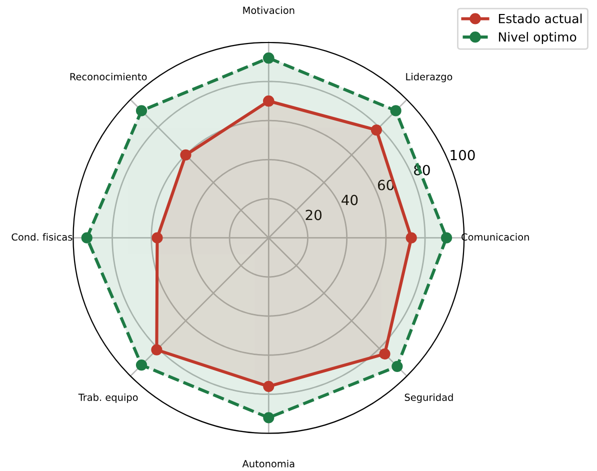 The image size is (597, 471). Describe the element at coordinates (540, 19) in the screenshot. I see `legend-label: Estado actual` at that location.